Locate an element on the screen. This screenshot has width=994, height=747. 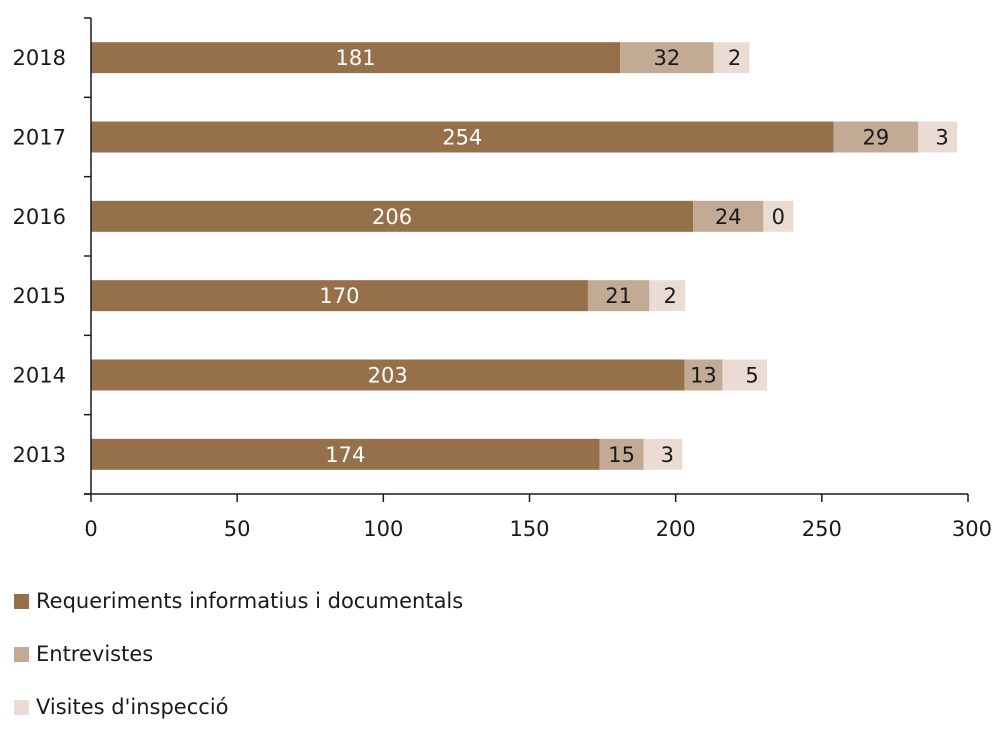
value-label-entrevistes-2013: 15 is located at coordinates (621, 455).